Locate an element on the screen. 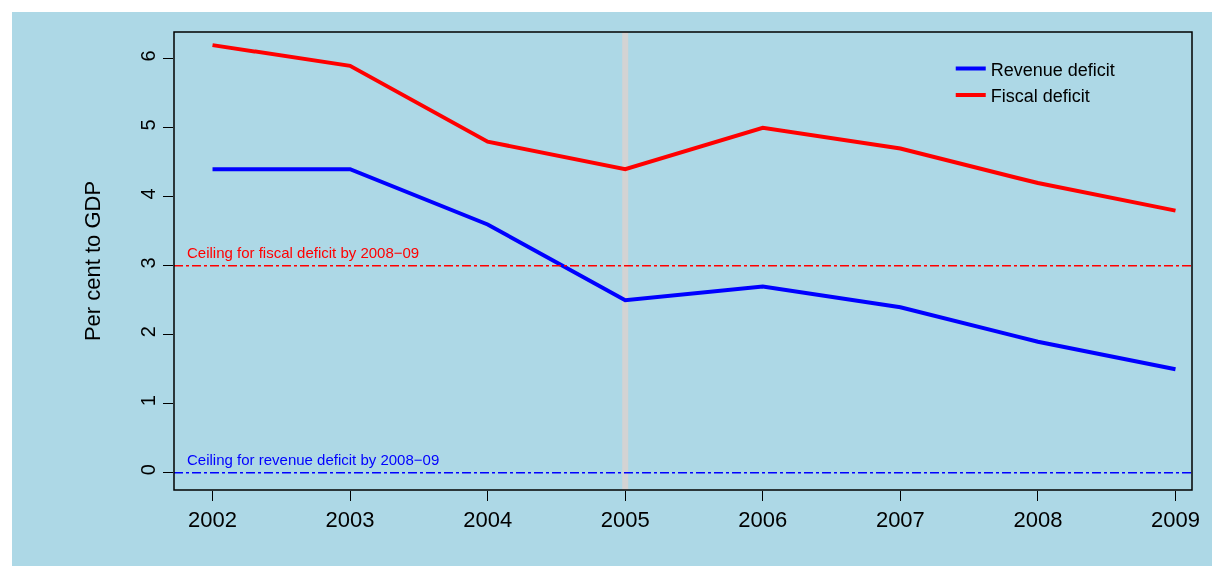  x-tick-label: 2007 is located at coordinates (900, 520).